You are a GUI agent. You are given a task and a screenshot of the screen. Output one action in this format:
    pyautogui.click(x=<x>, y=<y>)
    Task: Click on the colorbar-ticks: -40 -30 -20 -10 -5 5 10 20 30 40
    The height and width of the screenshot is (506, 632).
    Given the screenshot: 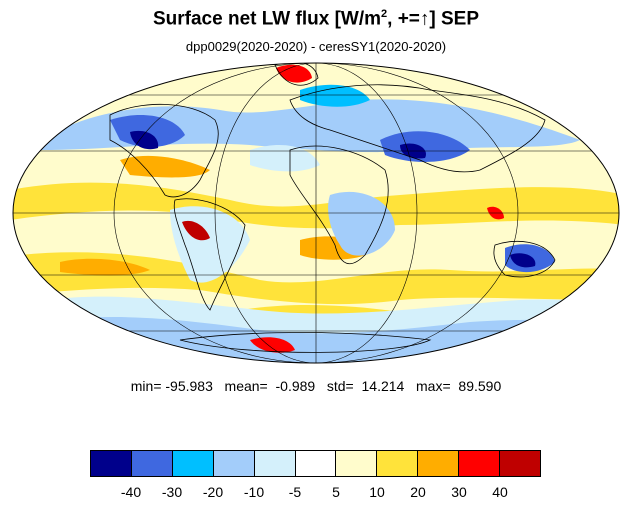 What is the action you would take?
    pyautogui.click(x=315, y=493)
    